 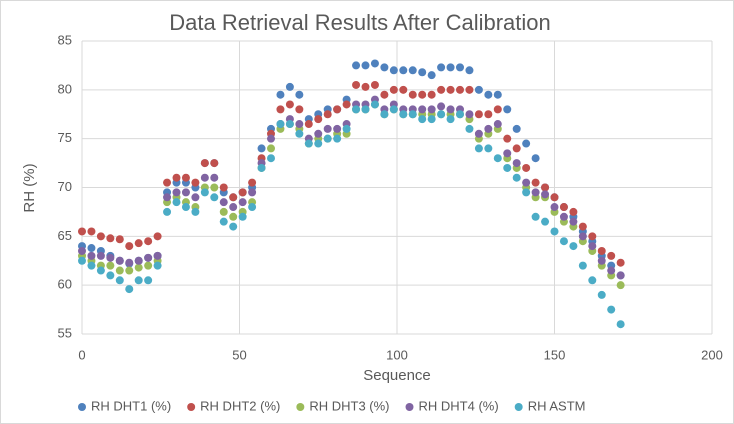 What do you see at coordinates (518, 407) in the screenshot?
I see `legend-marker` at bounding box center [518, 407].